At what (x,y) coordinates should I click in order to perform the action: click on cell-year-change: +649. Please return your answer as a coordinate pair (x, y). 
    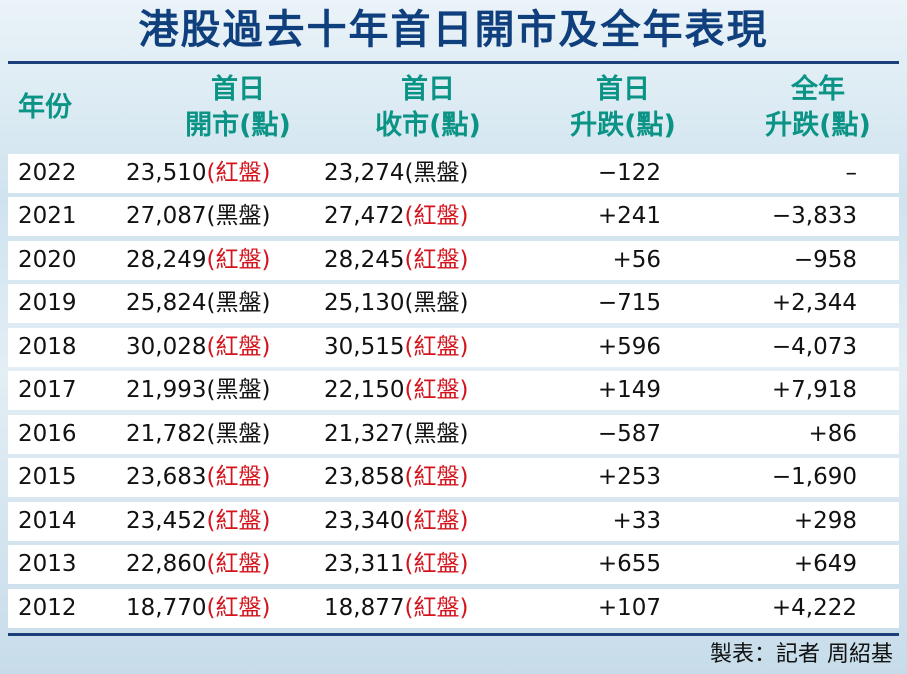
    Looking at the image, I should click on (825, 564).